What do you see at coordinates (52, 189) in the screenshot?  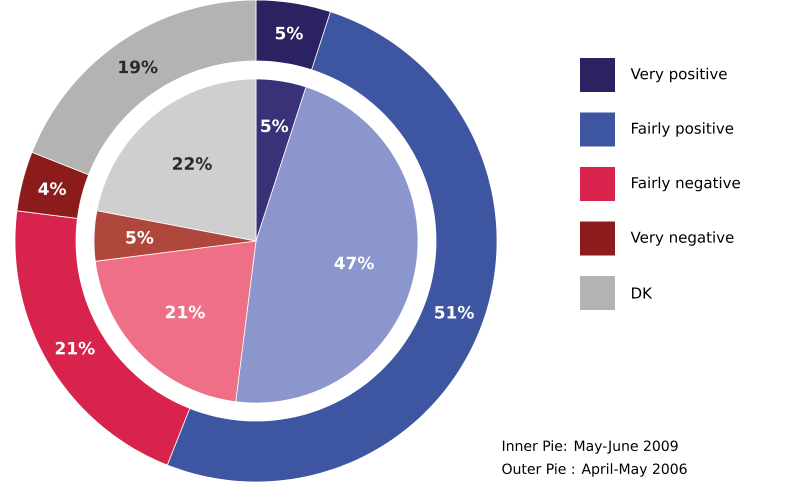 I see `data-label: 4%` at bounding box center [52, 189].